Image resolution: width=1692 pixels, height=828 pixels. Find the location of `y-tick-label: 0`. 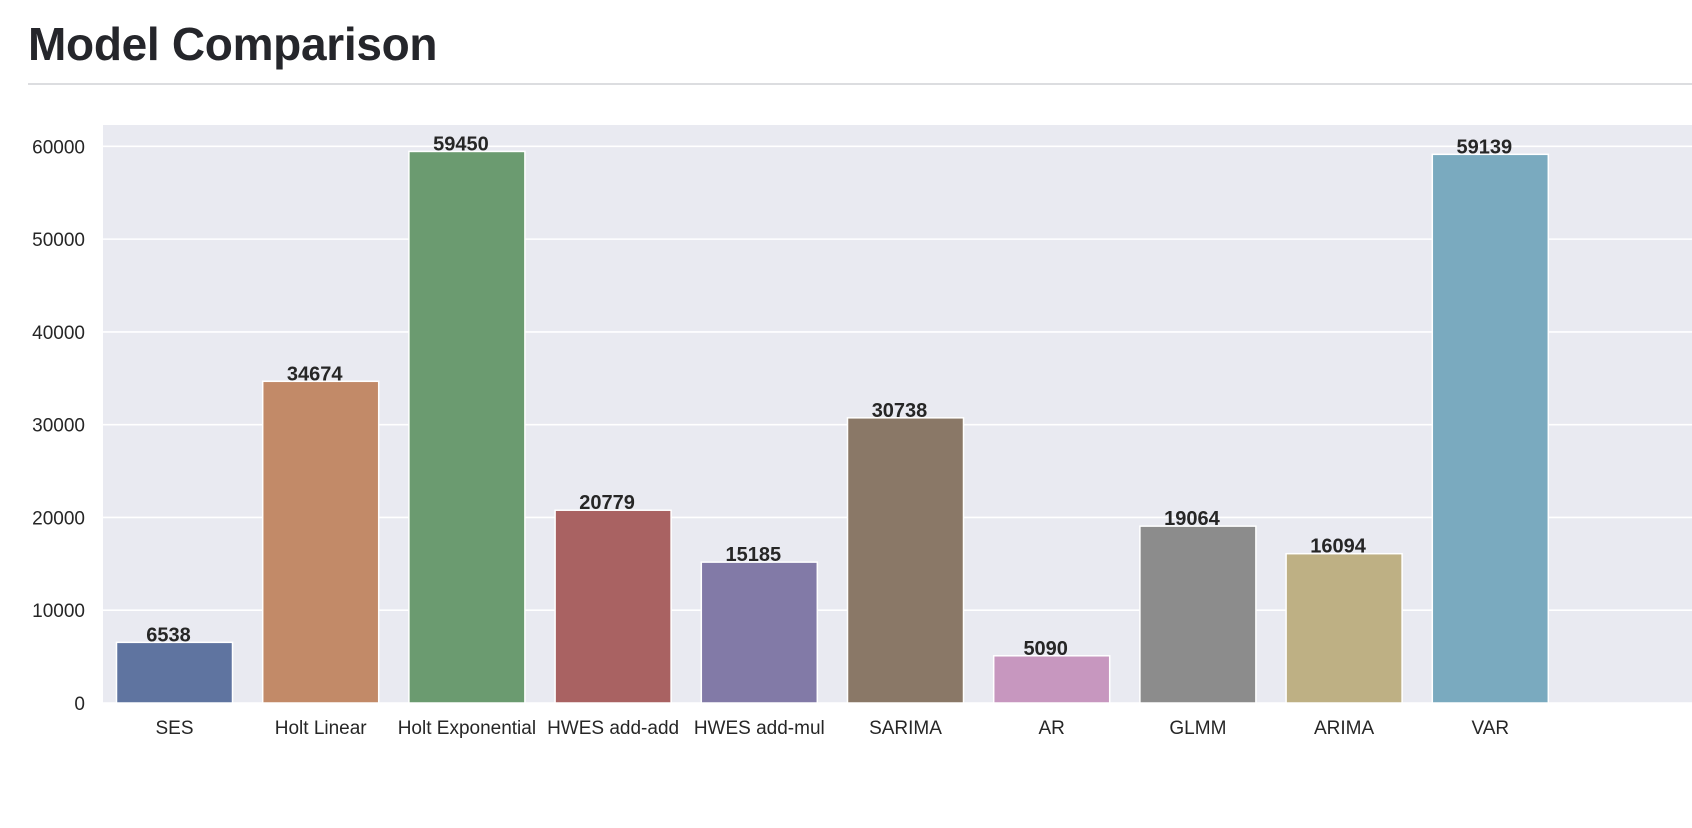

y-tick-label: 0 is located at coordinates (79, 704).